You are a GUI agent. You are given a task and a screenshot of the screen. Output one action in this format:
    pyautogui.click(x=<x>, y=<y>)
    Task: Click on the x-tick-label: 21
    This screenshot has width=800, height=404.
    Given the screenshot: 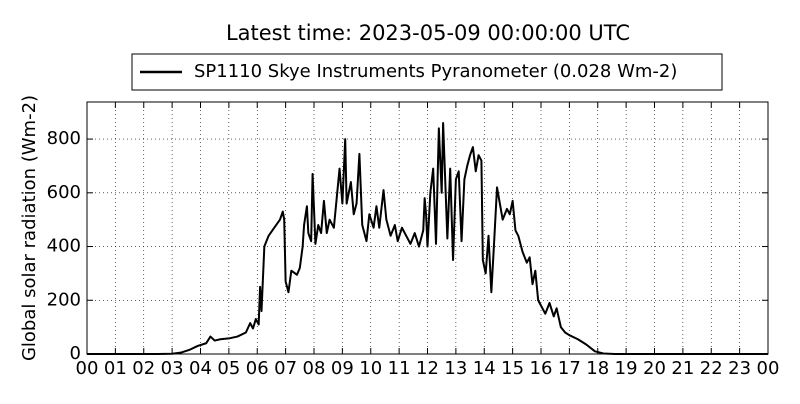 What is the action you would take?
    pyautogui.click(x=682, y=368)
    